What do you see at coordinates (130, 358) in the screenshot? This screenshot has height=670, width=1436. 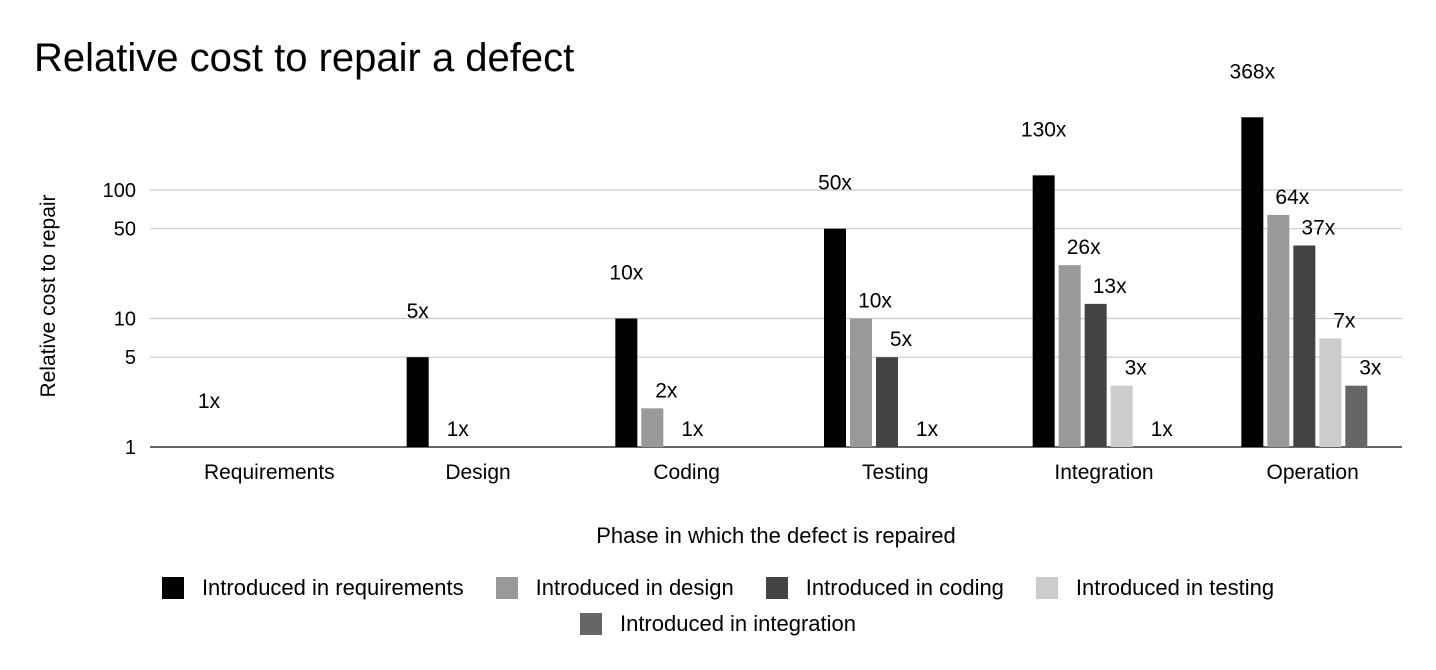 I see `y-tick-label: 5` at bounding box center [130, 358].